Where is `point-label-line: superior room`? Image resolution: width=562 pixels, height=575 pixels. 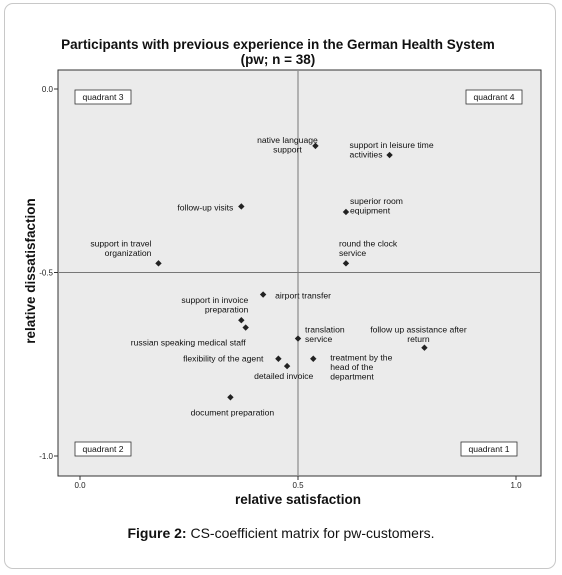
point-label-line: superior room is located at coordinates (376, 201).